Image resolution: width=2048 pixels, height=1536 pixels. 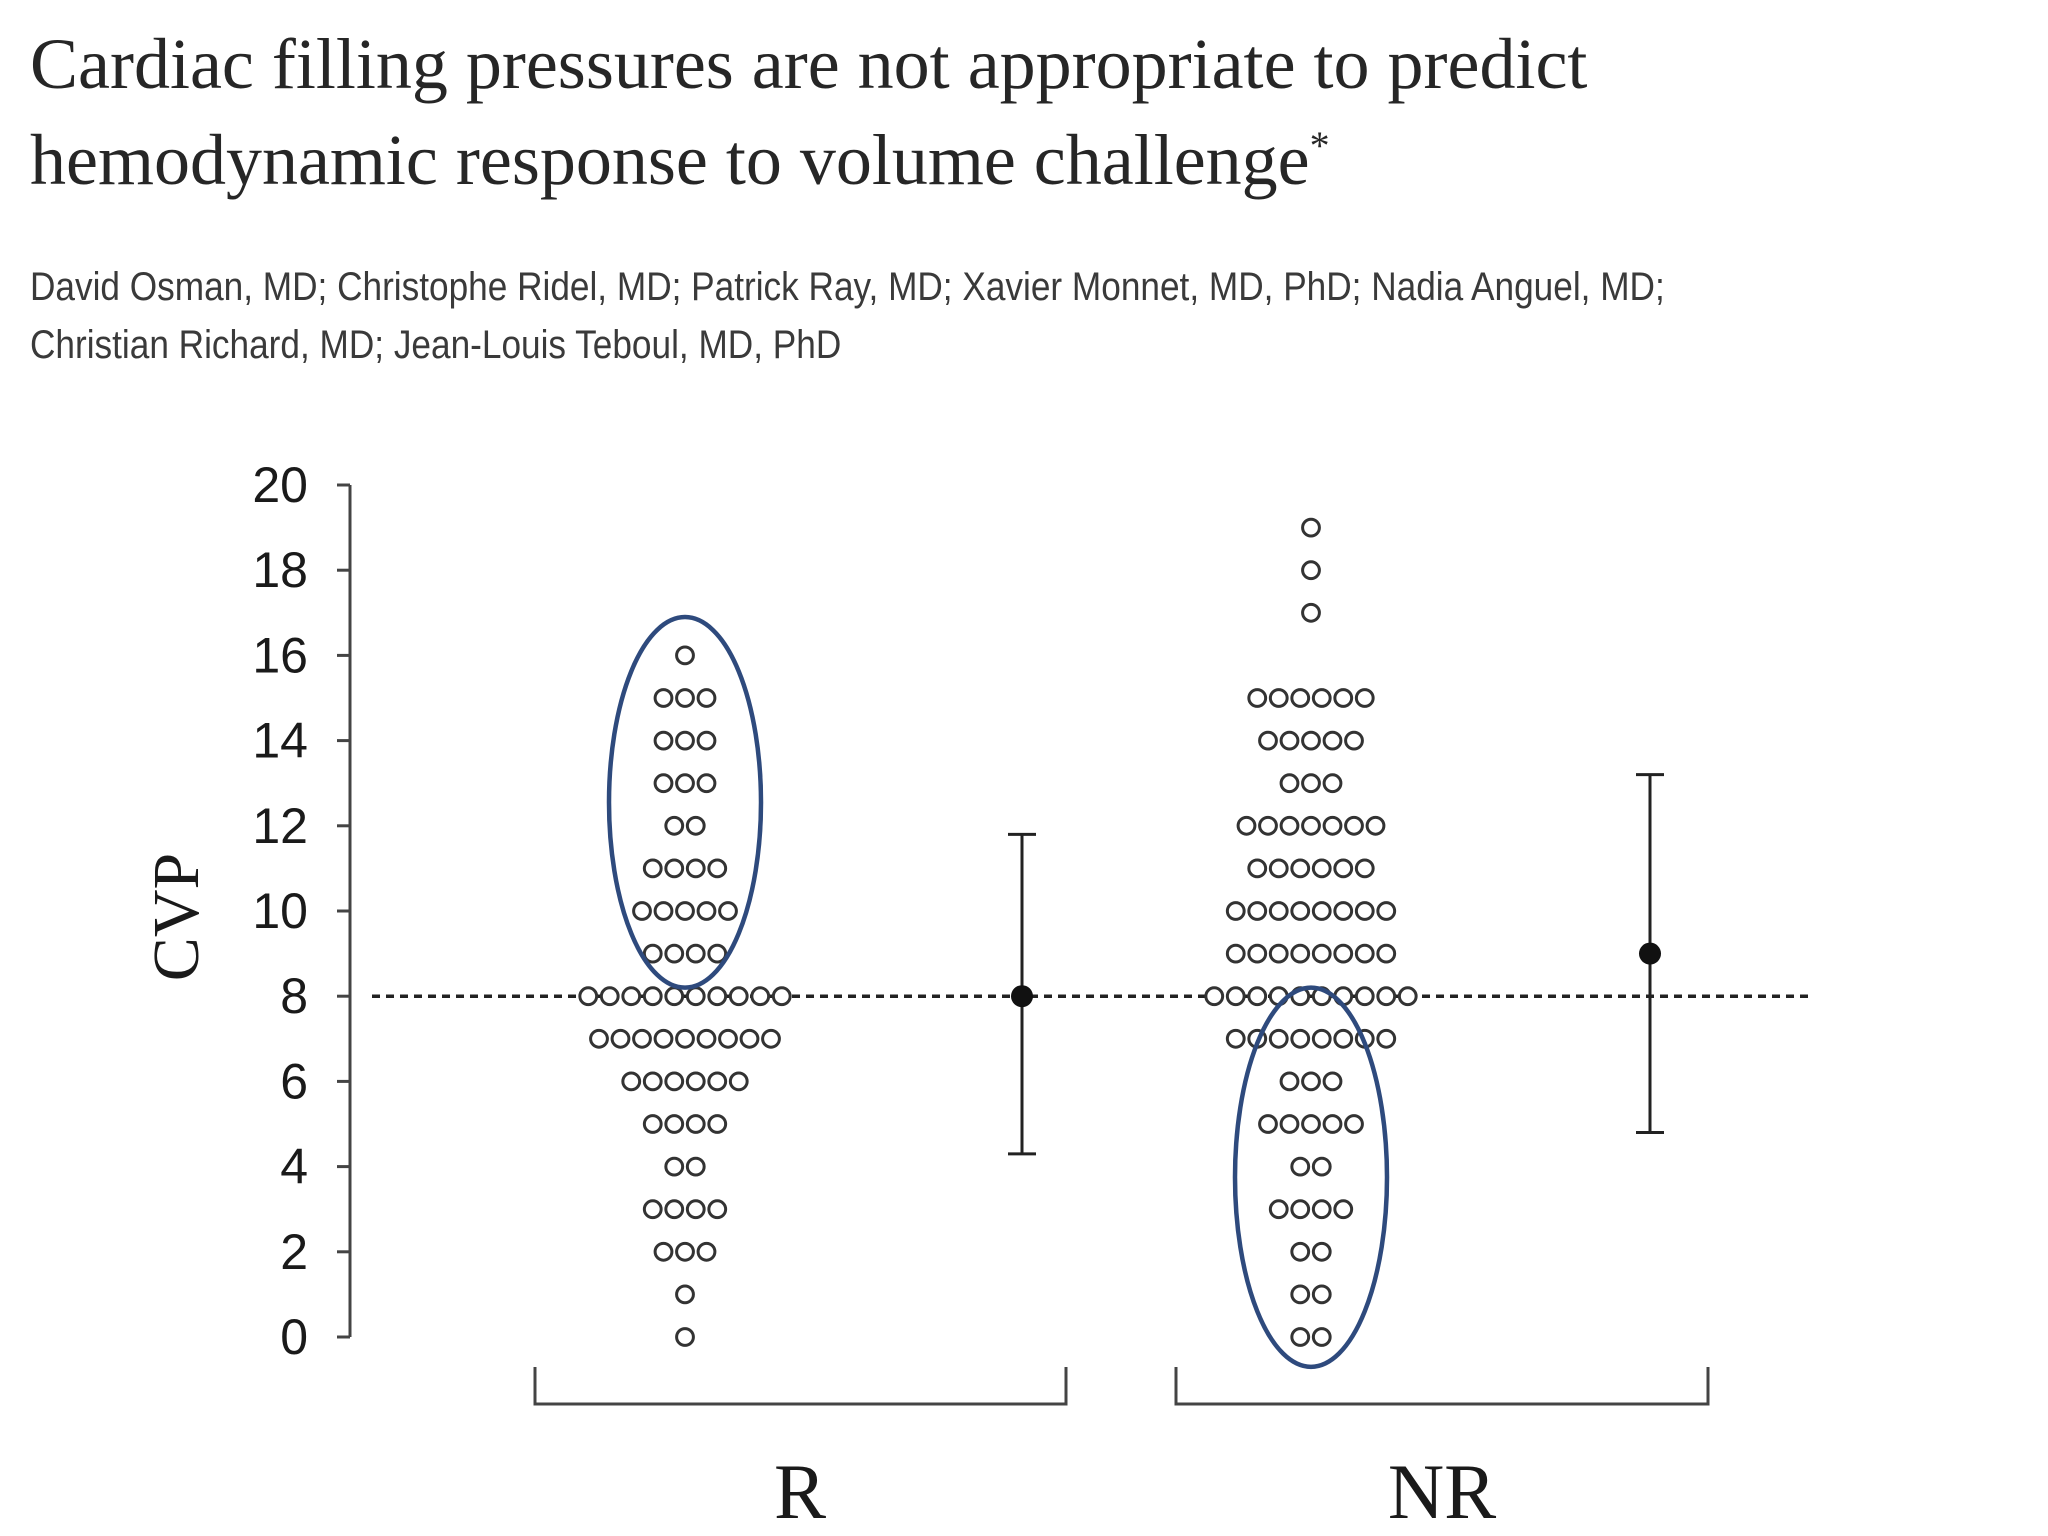 What do you see at coordinates (1442, 1386) in the screenshot?
I see `group-bracket-nr` at bounding box center [1442, 1386].